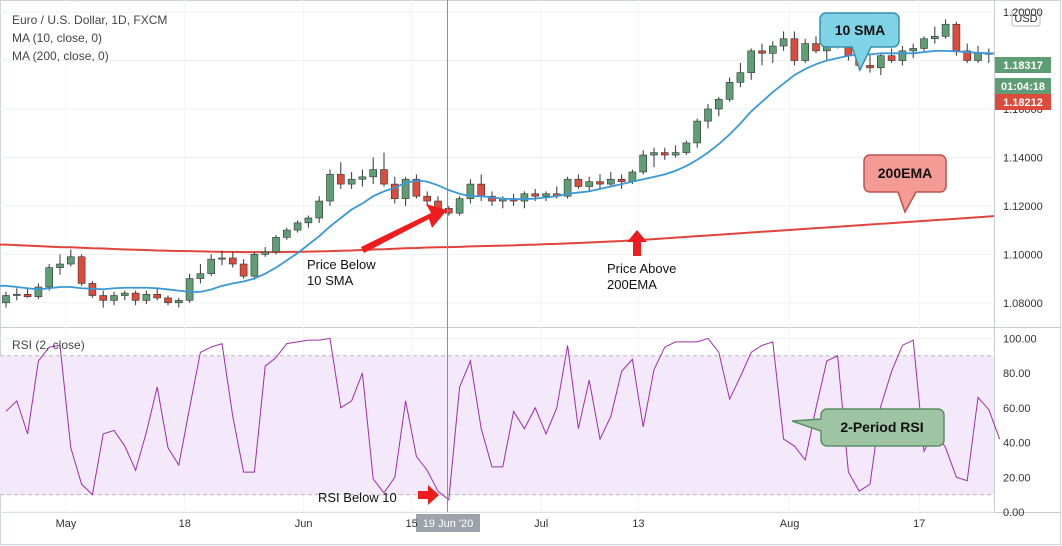 The image size is (1062, 546). What do you see at coordinates (491, 524) in the screenshot?
I see `time-axis: May 18 Jun 15 Jul 13 Aug 17` at bounding box center [491, 524].